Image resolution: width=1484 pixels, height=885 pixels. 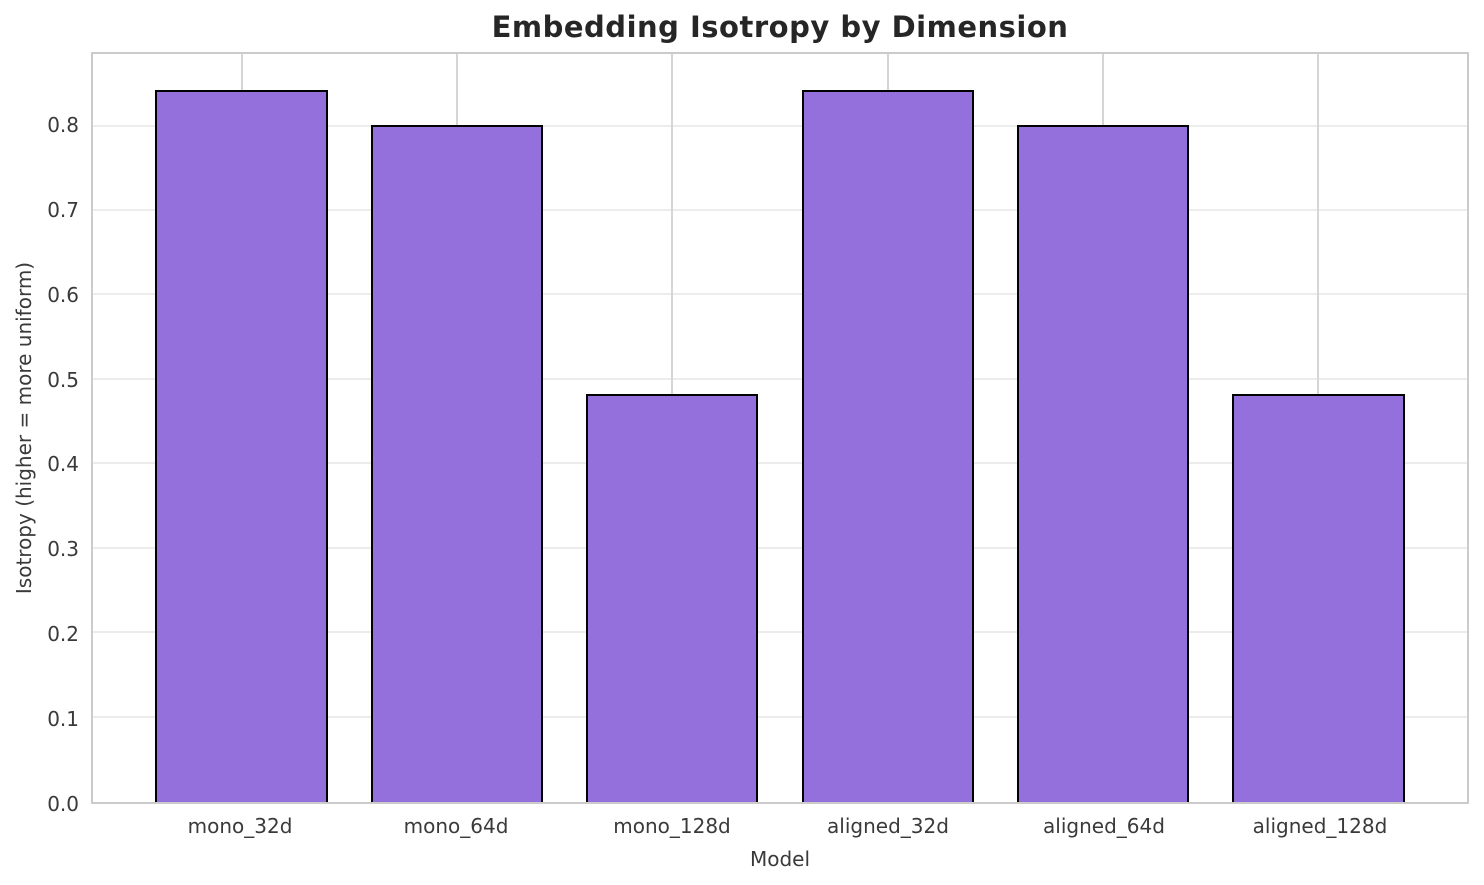 I want to click on x-tick-label: mono_64d, so click(x=456, y=826).